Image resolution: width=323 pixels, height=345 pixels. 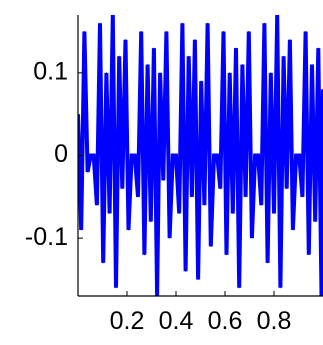 What do you see at coordinates (50, 71) in the screenshot?
I see `y-tick-label: 0.1` at bounding box center [50, 71].